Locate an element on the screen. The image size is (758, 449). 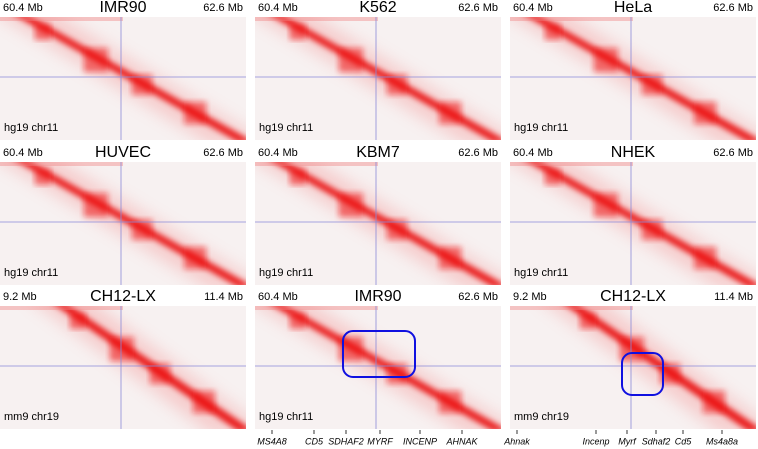
gene-label: Myrf is located at coordinates (627, 441).